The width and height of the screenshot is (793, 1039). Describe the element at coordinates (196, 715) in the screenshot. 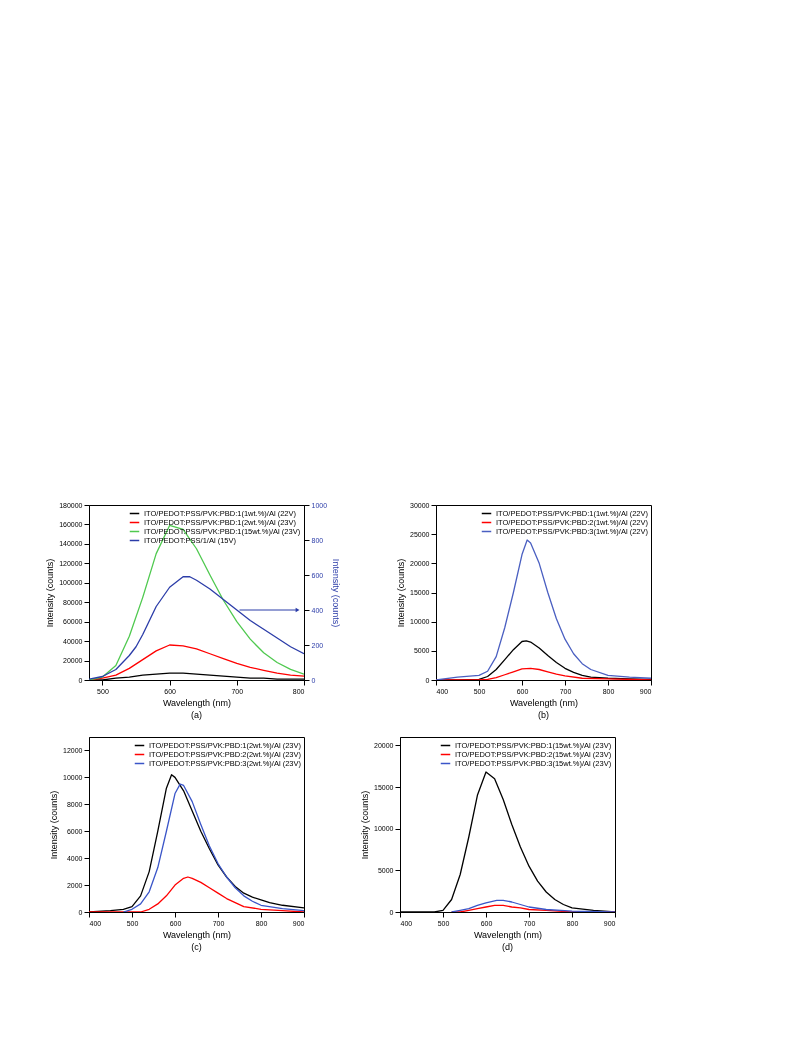

I see `text: (a)` at that location.